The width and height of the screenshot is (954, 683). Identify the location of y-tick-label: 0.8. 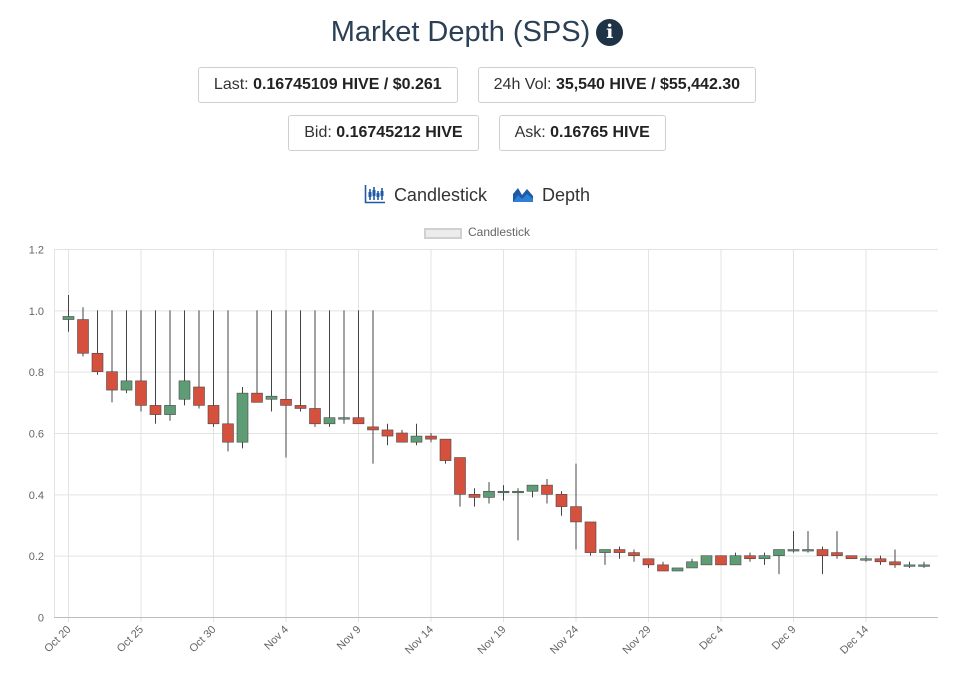
(36, 373).